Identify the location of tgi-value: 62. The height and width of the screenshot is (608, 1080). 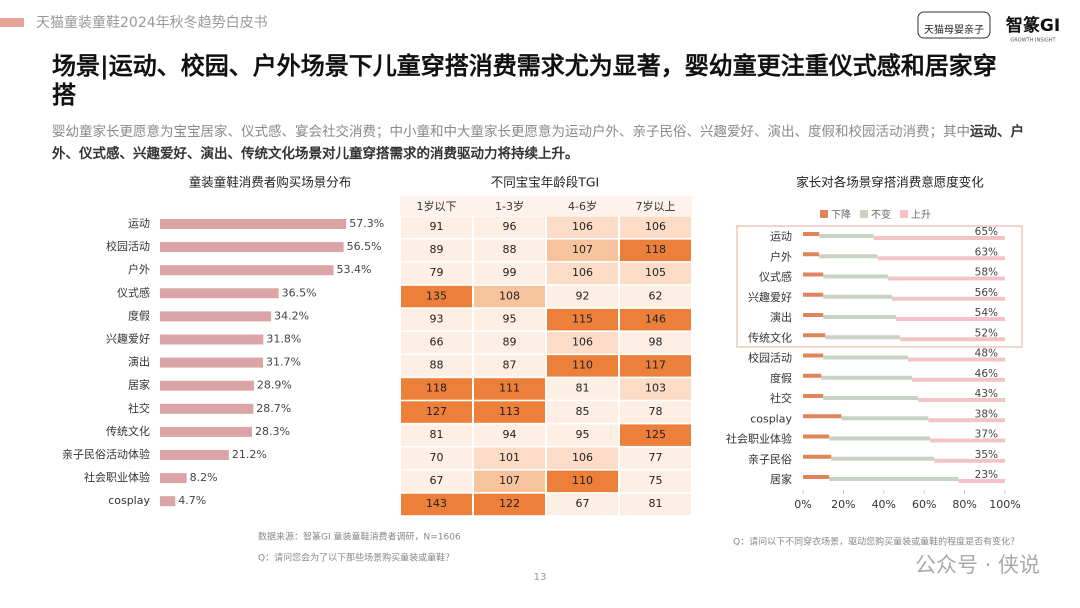
(656, 295).